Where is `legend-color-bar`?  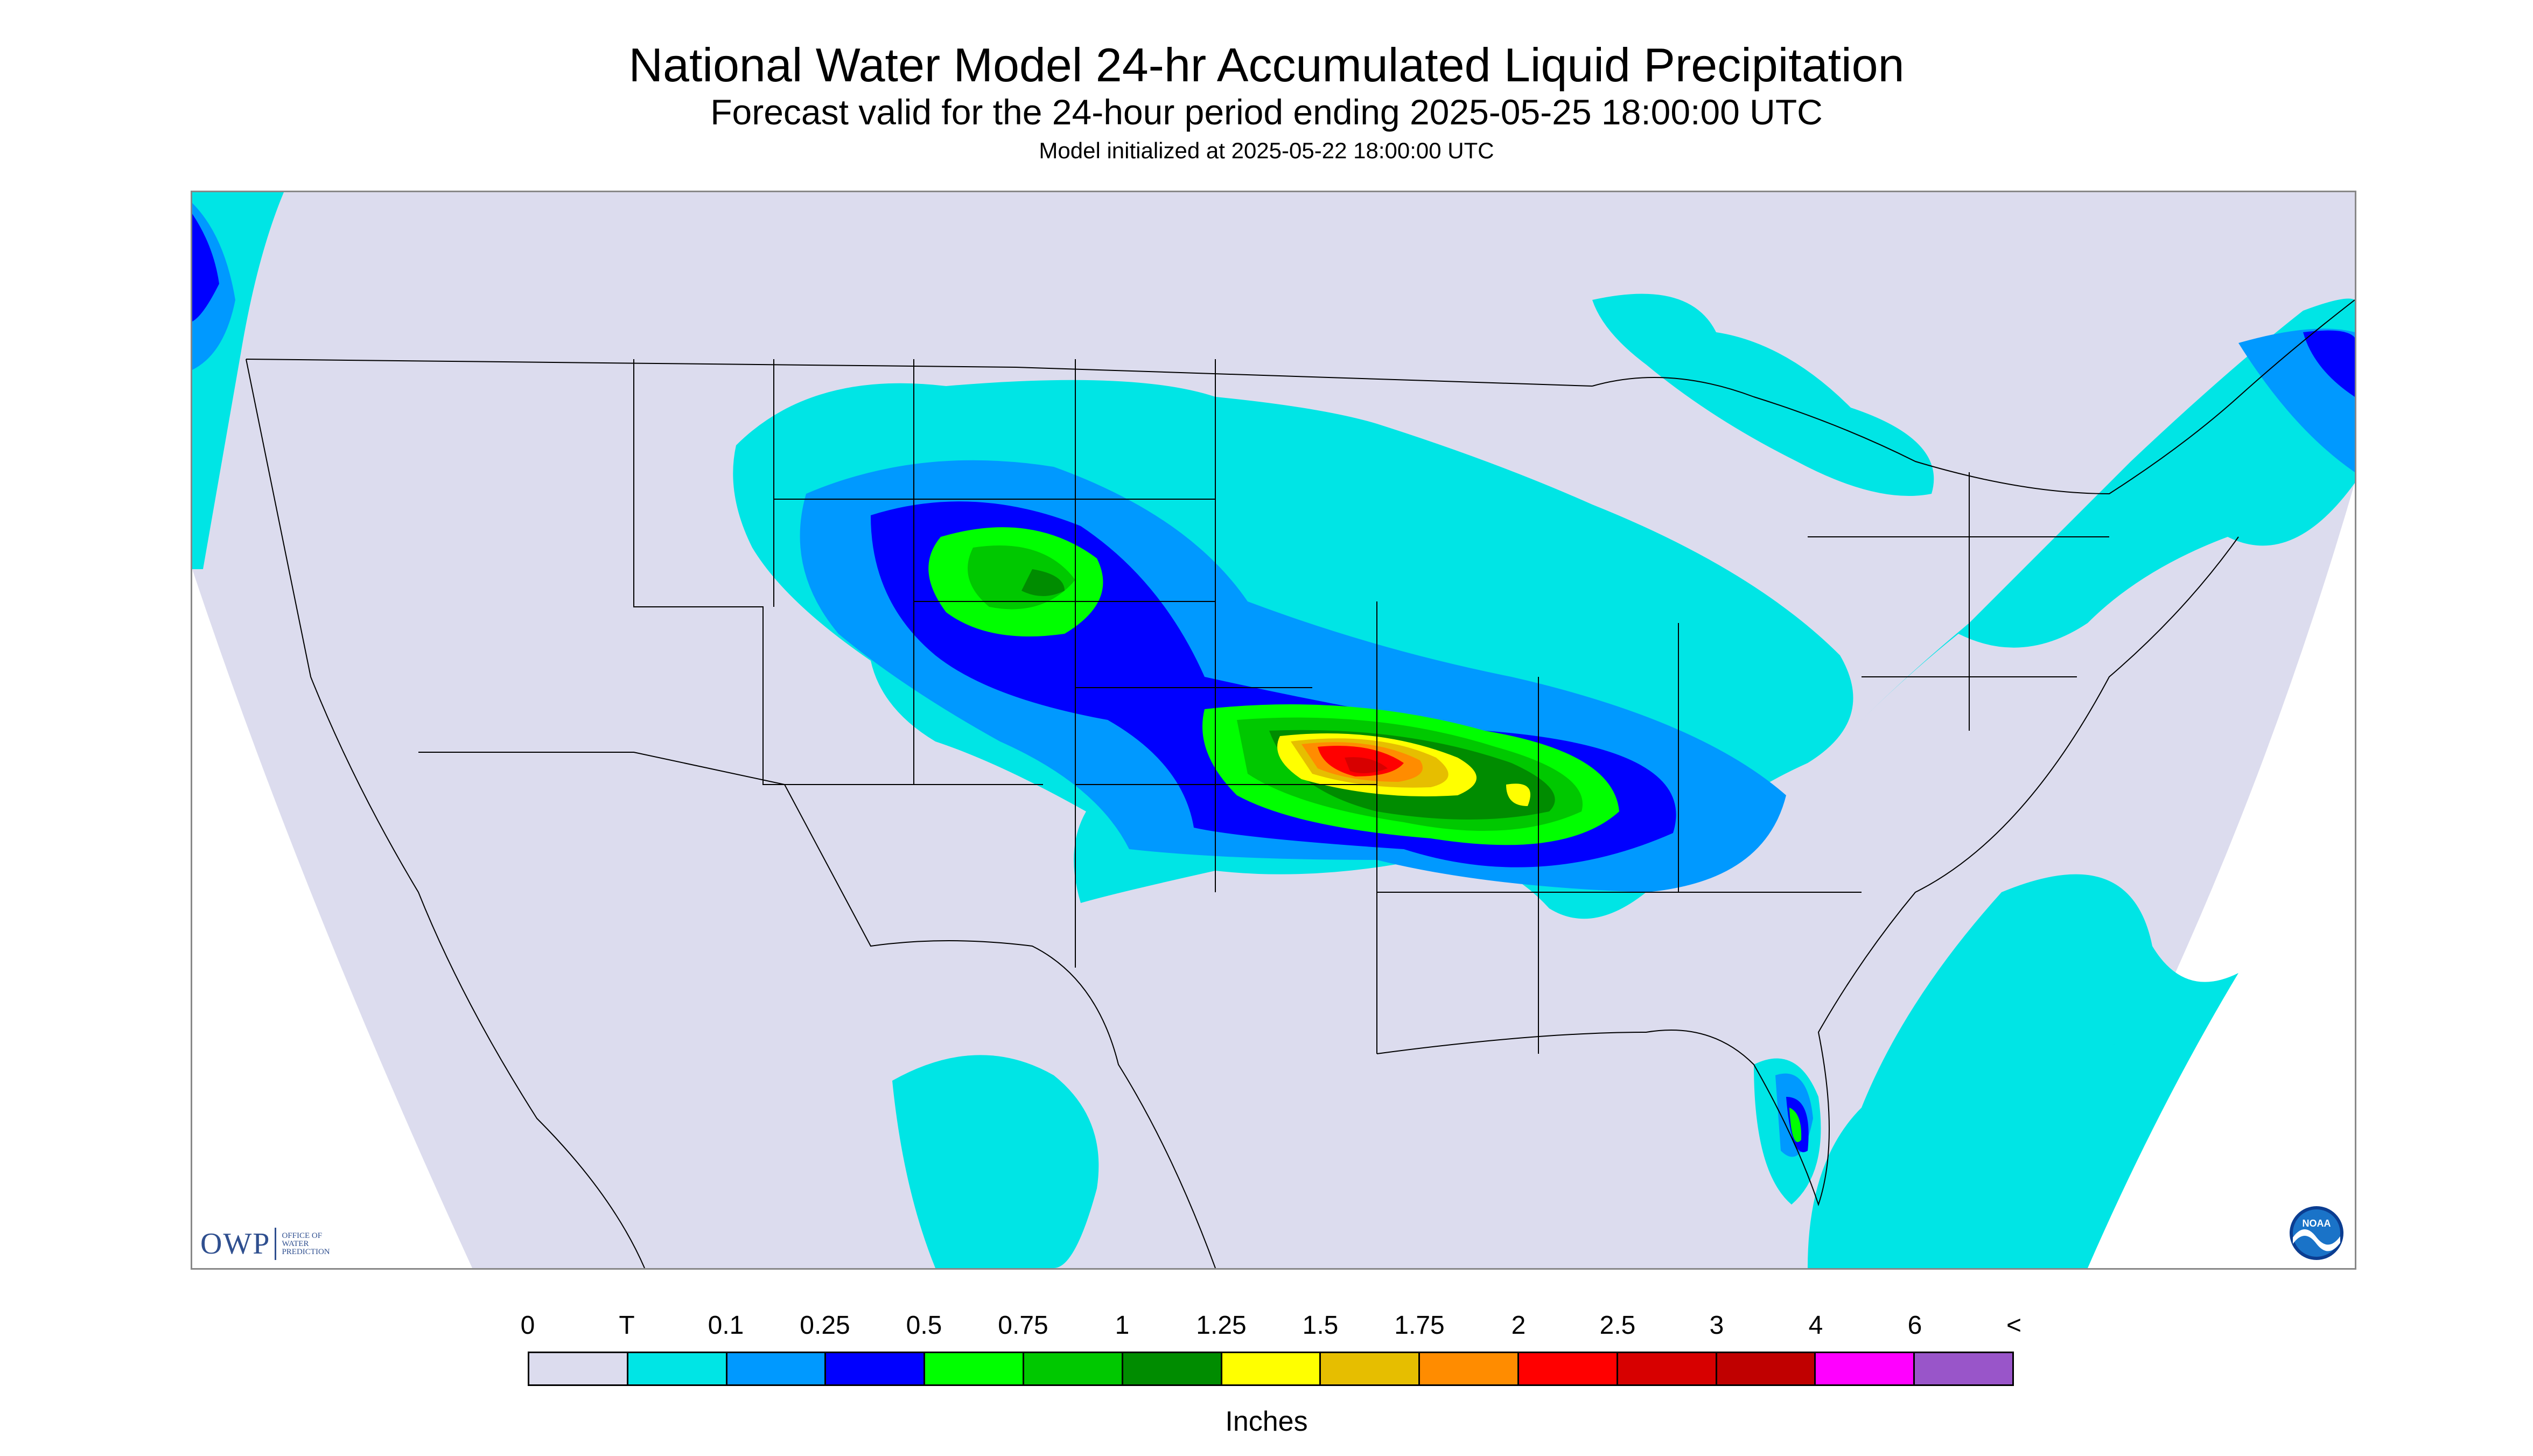
legend-color-bar is located at coordinates (1271, 1369).